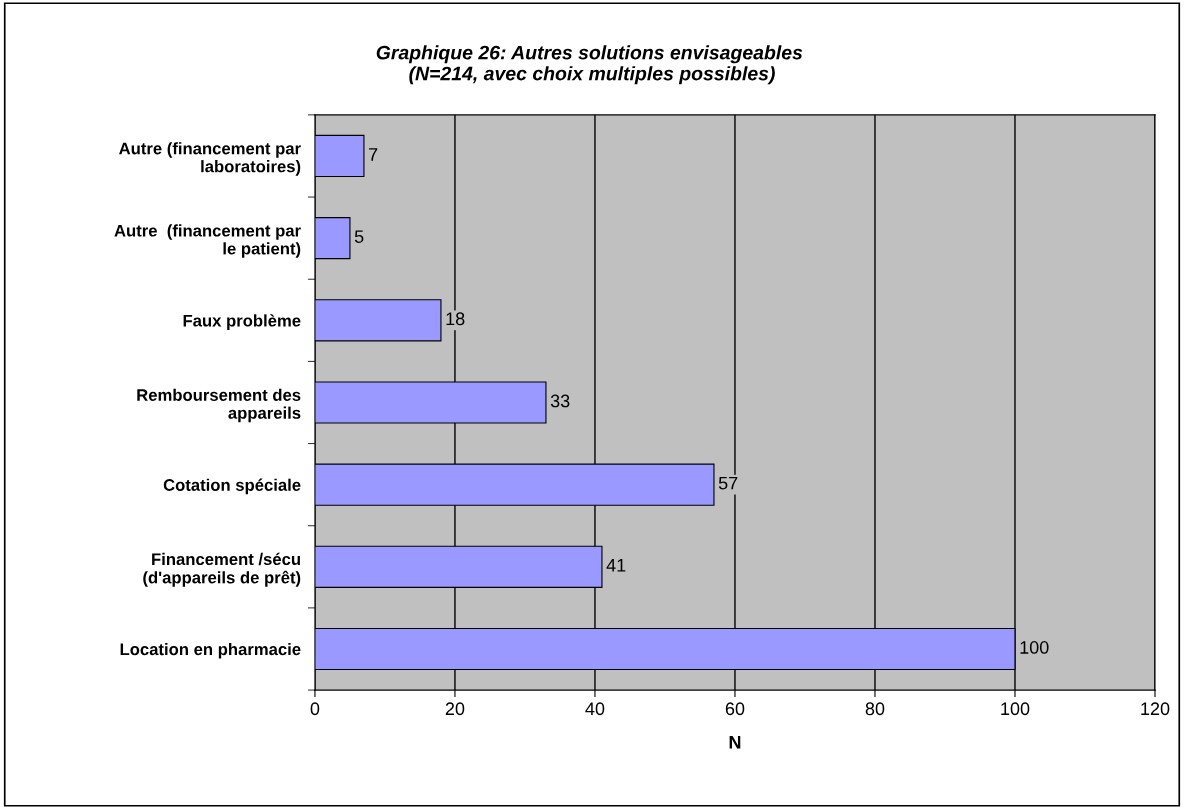  What do you see at coordinates (219, 405) in the screenshot?
I see `y-tick-label: Remboursement des appareils` at bounding box center [219, 405].